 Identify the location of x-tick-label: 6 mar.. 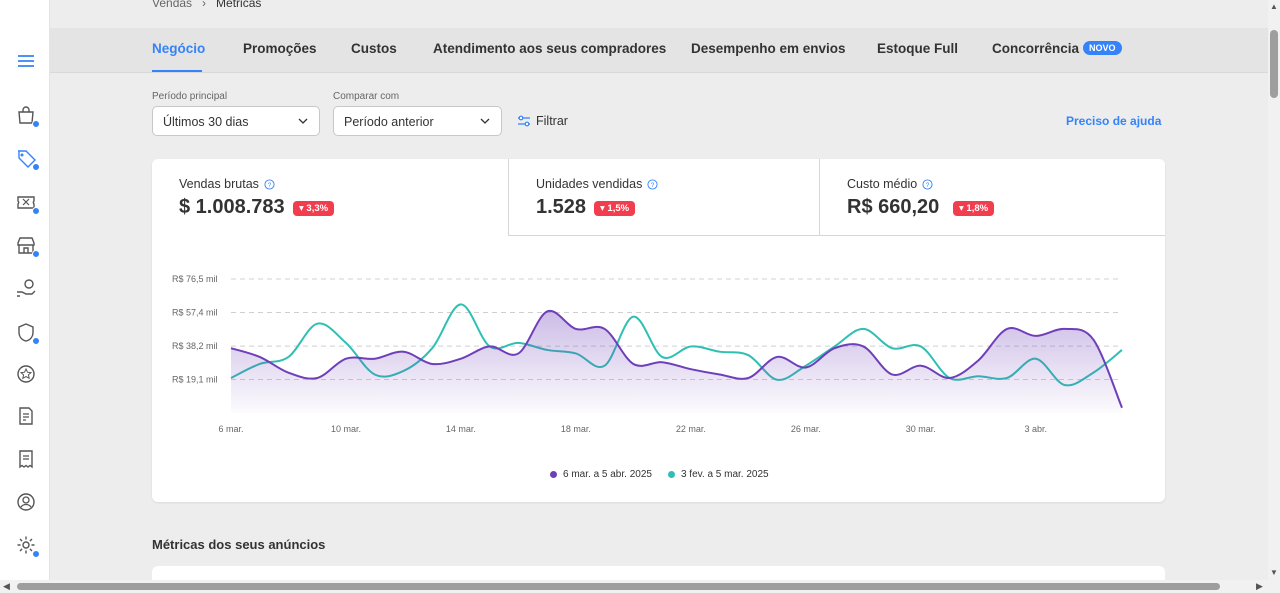
(230, 429).